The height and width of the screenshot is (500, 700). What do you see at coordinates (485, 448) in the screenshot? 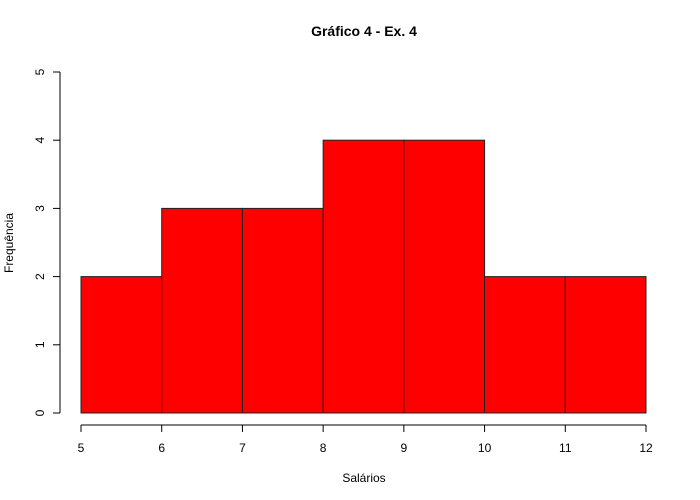
I see `x-tick-label: 10` at bounding box center [485, 448].